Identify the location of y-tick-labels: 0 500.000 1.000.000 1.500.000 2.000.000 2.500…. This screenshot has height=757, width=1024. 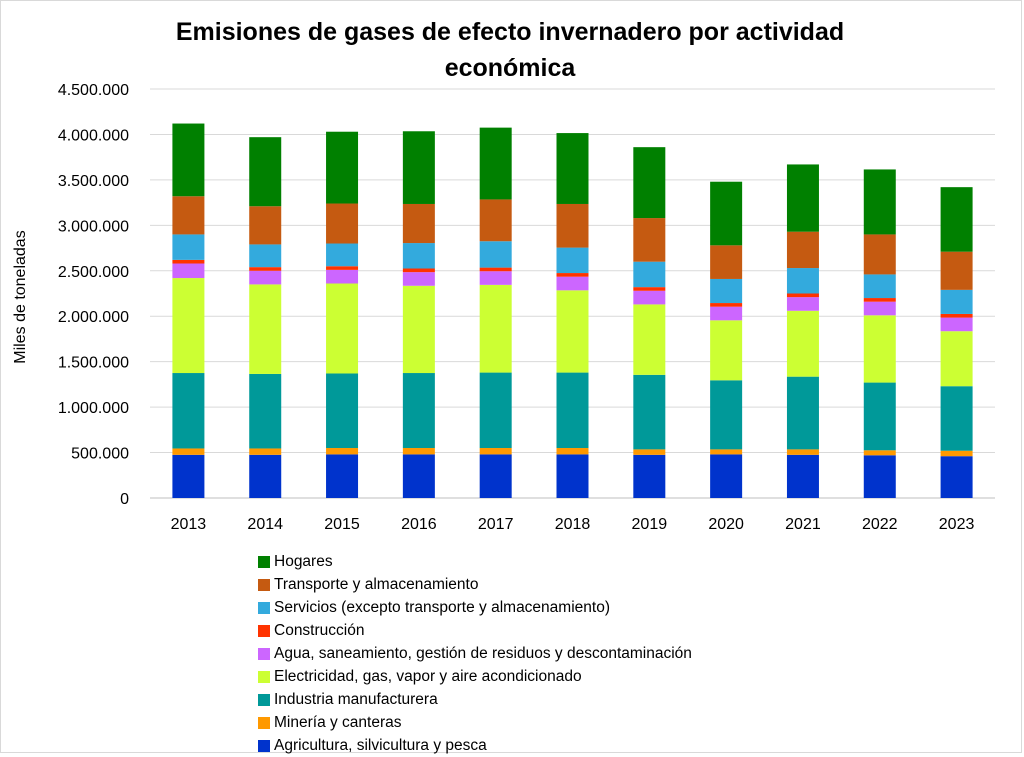
(93, 295).